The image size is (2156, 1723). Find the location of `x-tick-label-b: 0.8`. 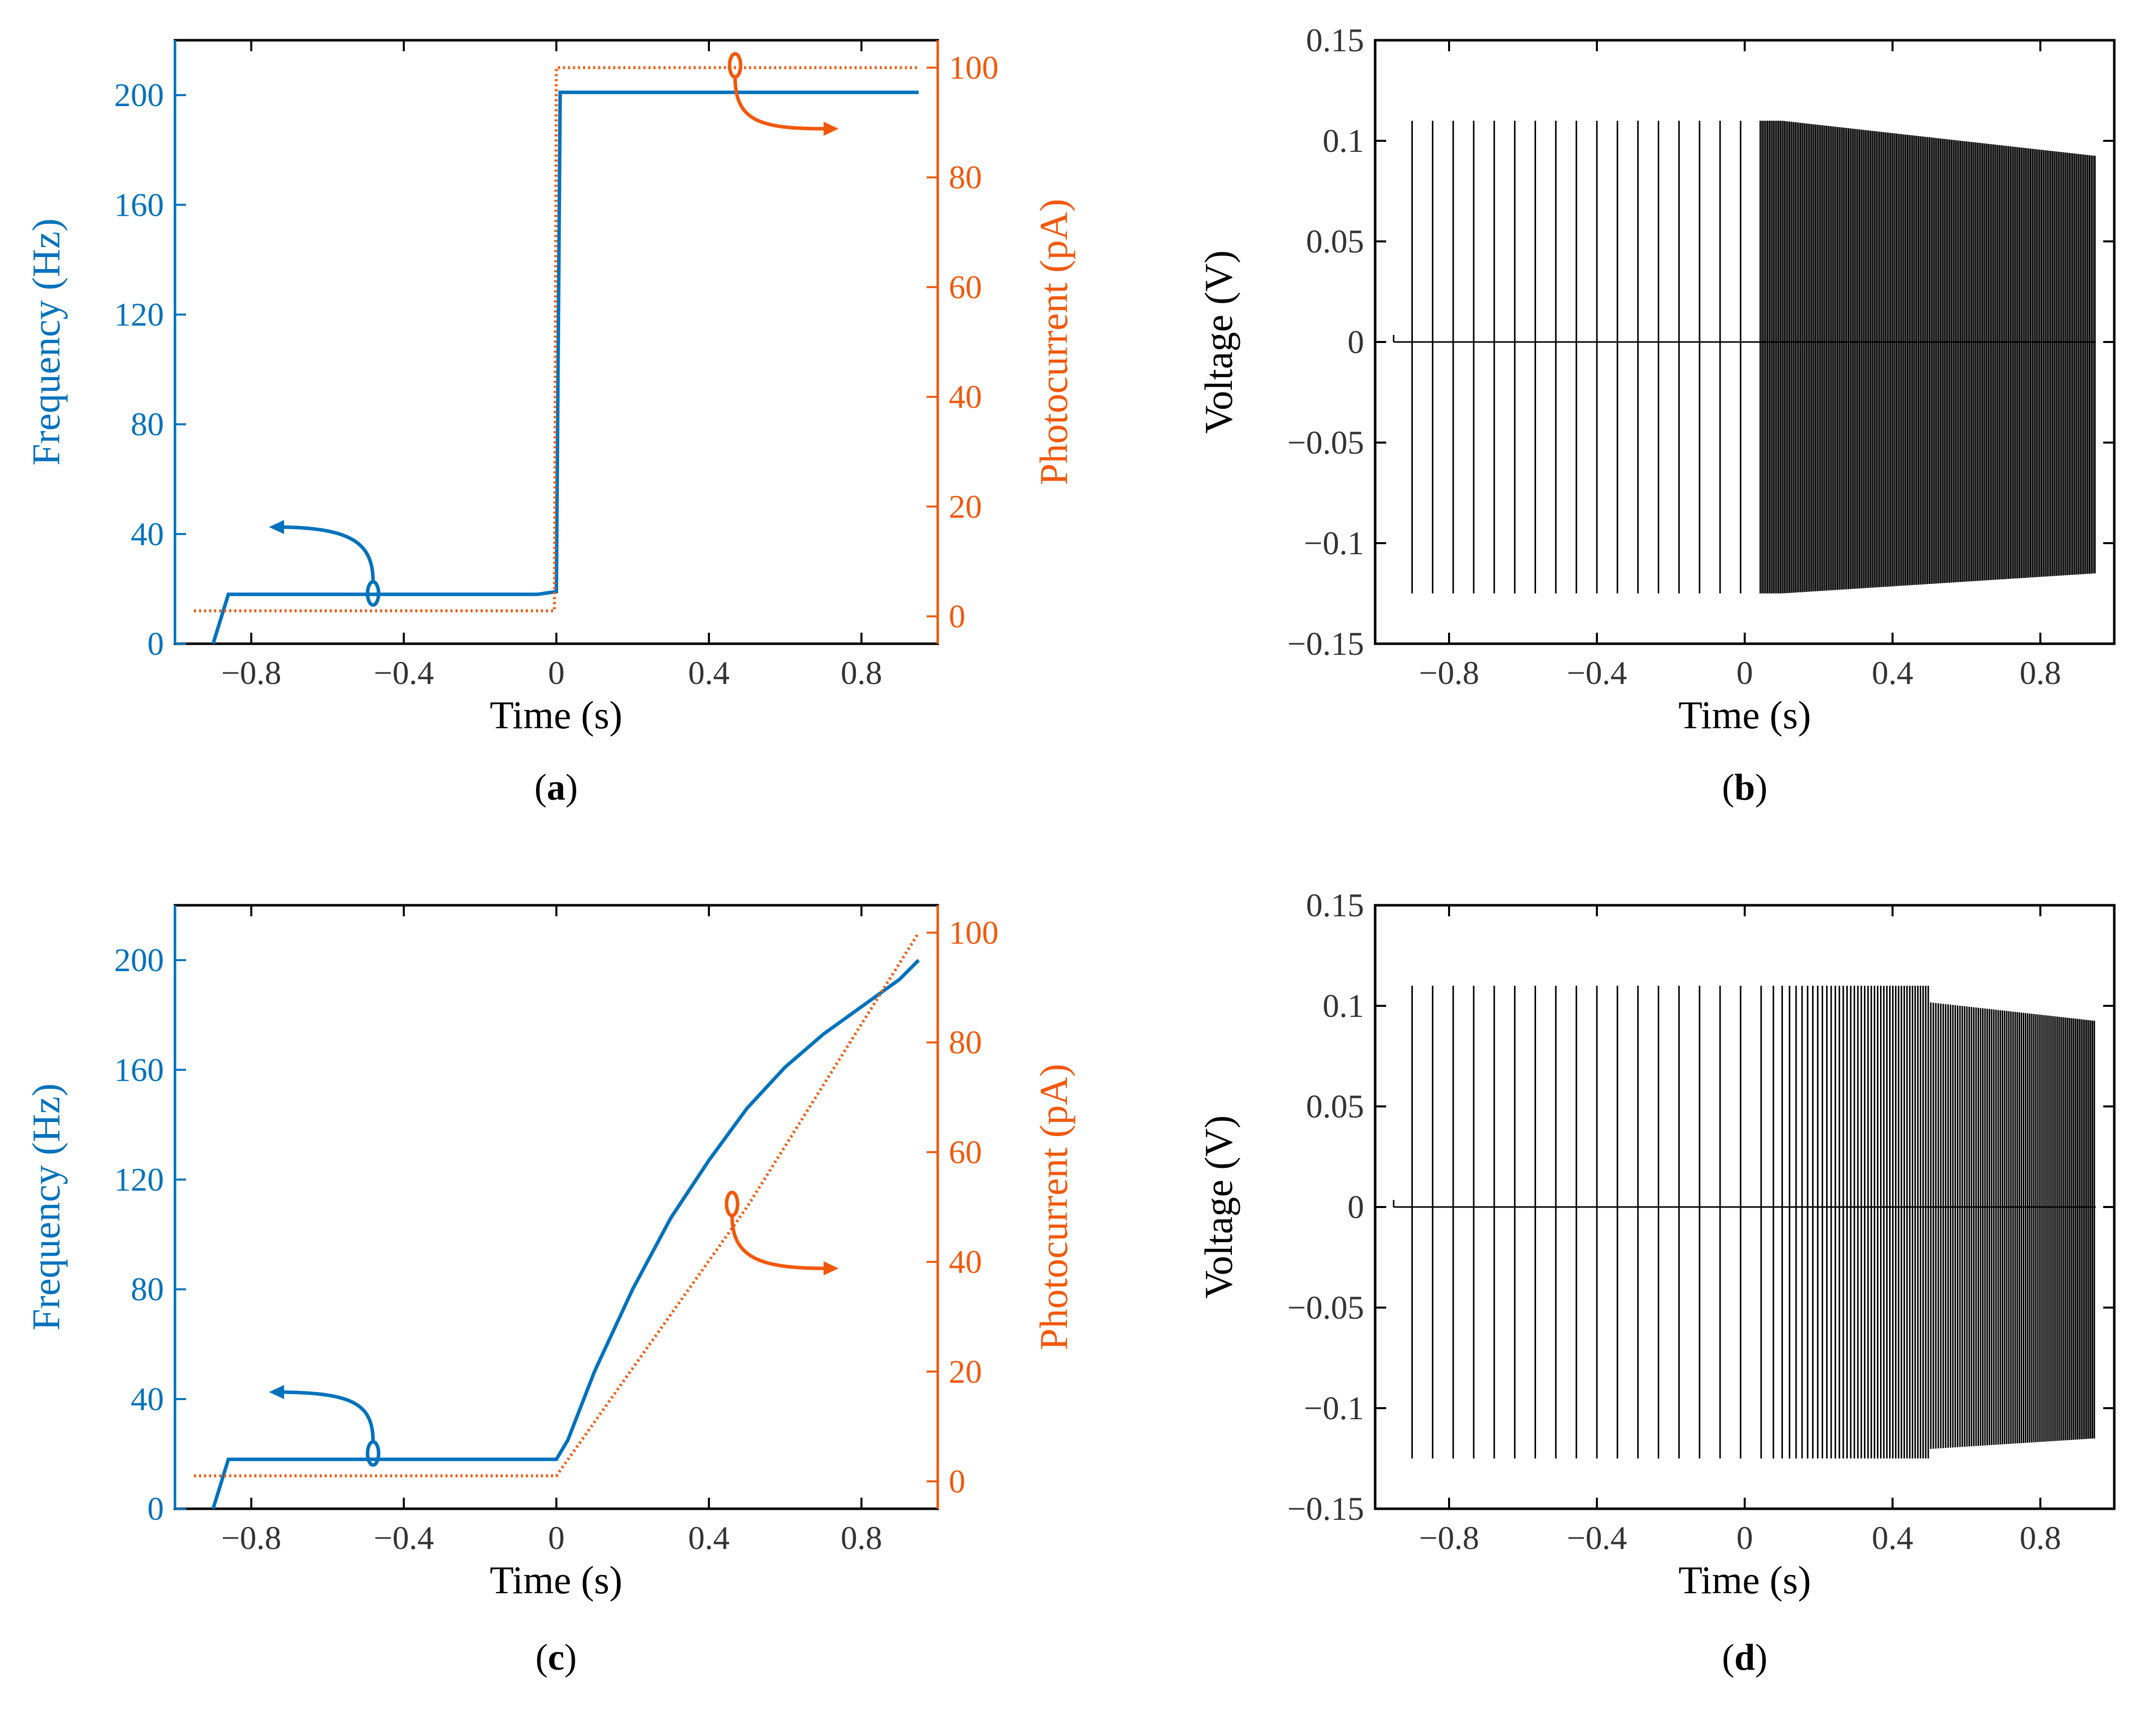

x-tick-label-b: 0.8 is located at coordinates (2041, 673).